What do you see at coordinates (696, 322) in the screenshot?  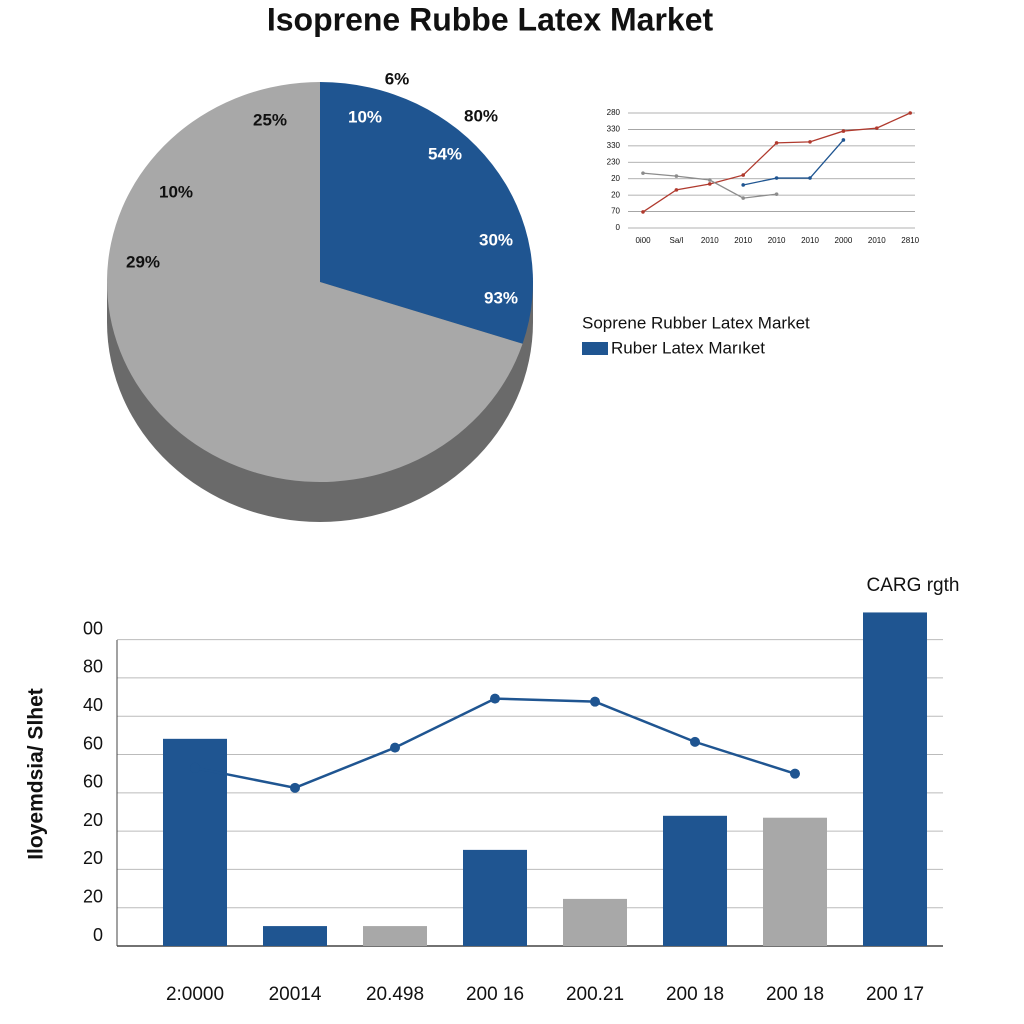 I see `legend-title: Soprene Rubber Latex Market` at bounding box center [696, 322].